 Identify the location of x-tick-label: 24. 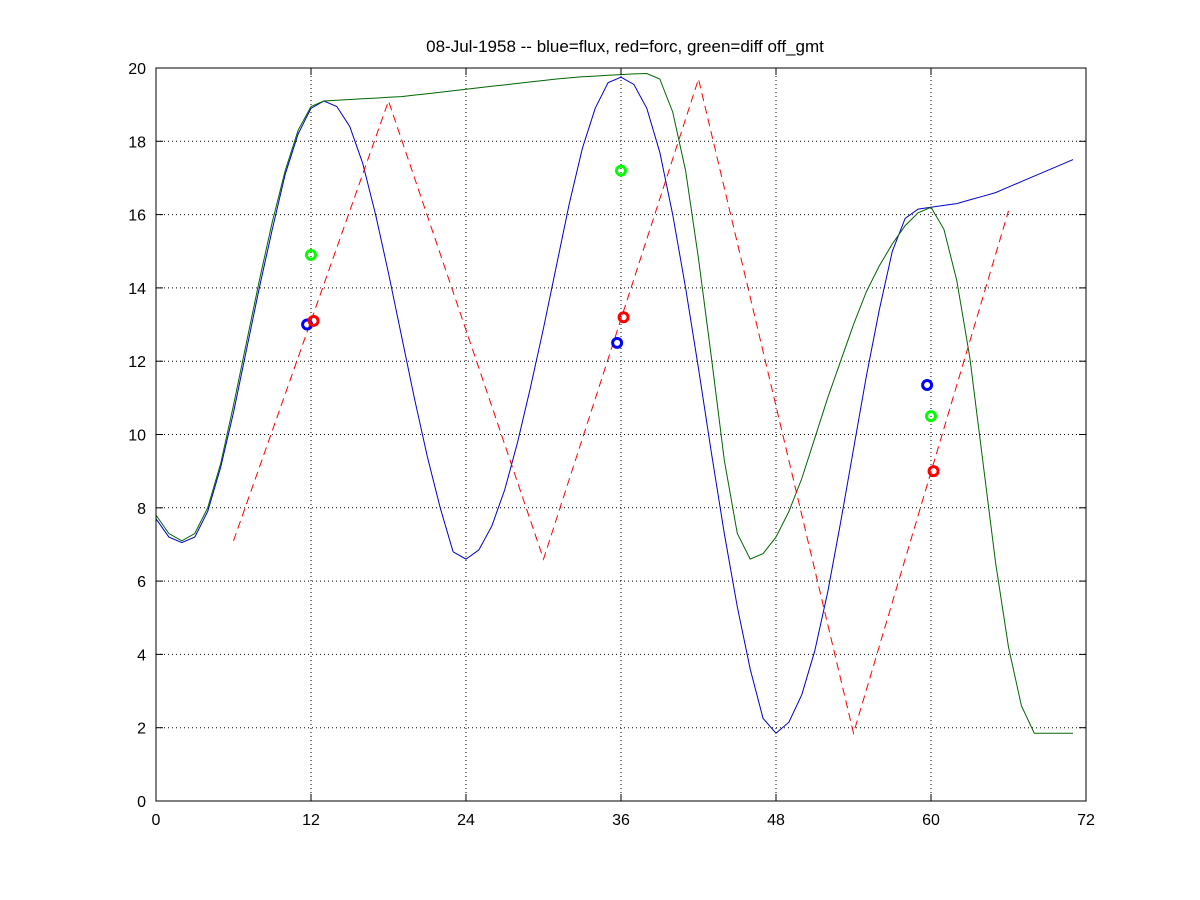
(466, 820).